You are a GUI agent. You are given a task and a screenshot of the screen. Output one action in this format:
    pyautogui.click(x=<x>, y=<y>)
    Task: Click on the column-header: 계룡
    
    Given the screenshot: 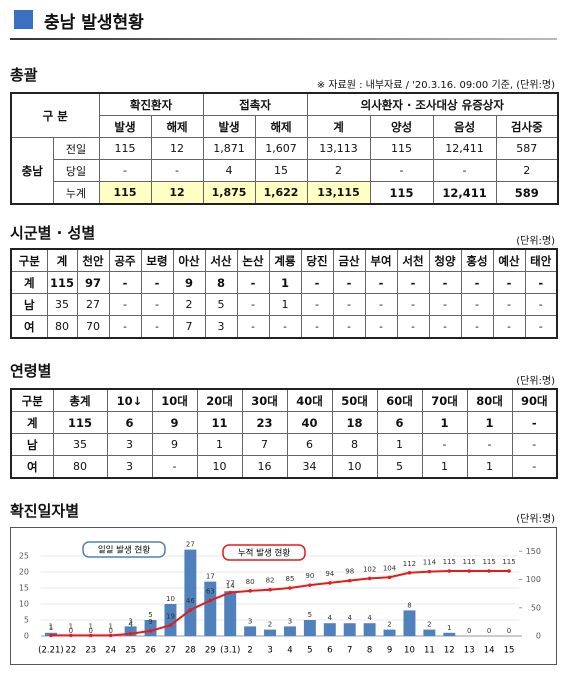 What is the action you would take?
    pyautogui.click(x=285, y=260)
    